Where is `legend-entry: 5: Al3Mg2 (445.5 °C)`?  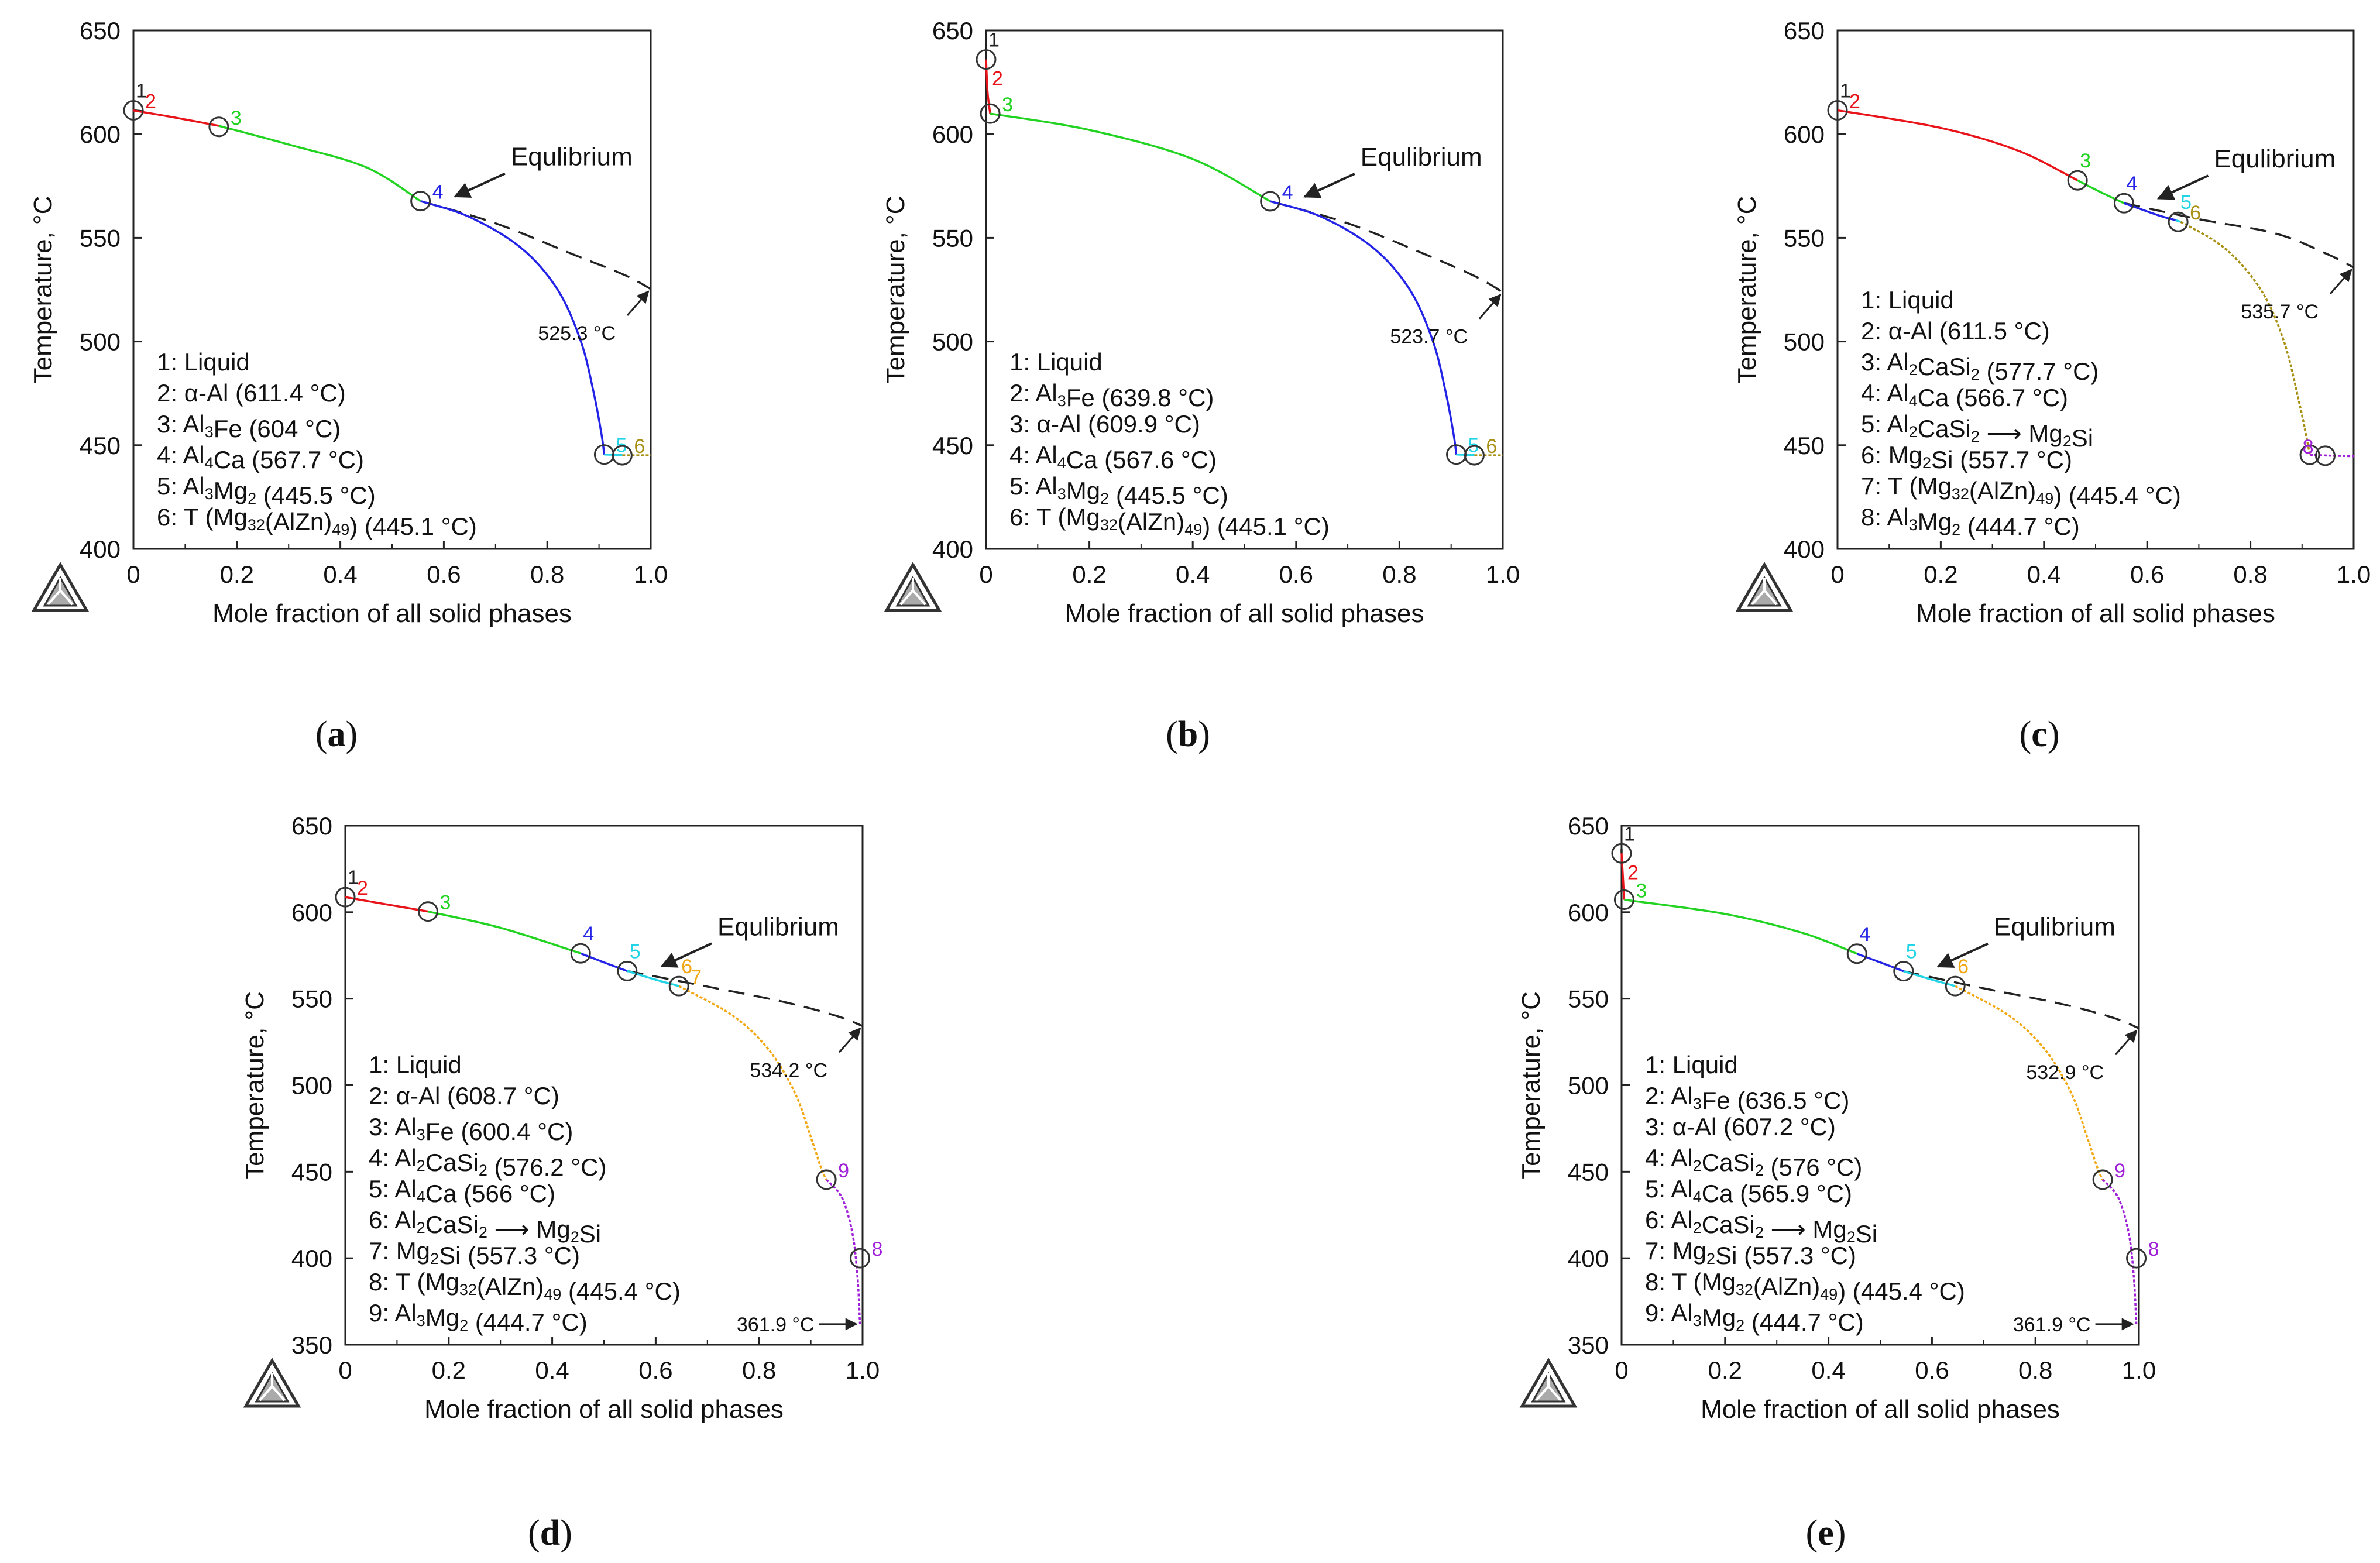 legend-entry: 5: Al3Mg2 (445.5 °C) is located at coordinates (1118, 490).